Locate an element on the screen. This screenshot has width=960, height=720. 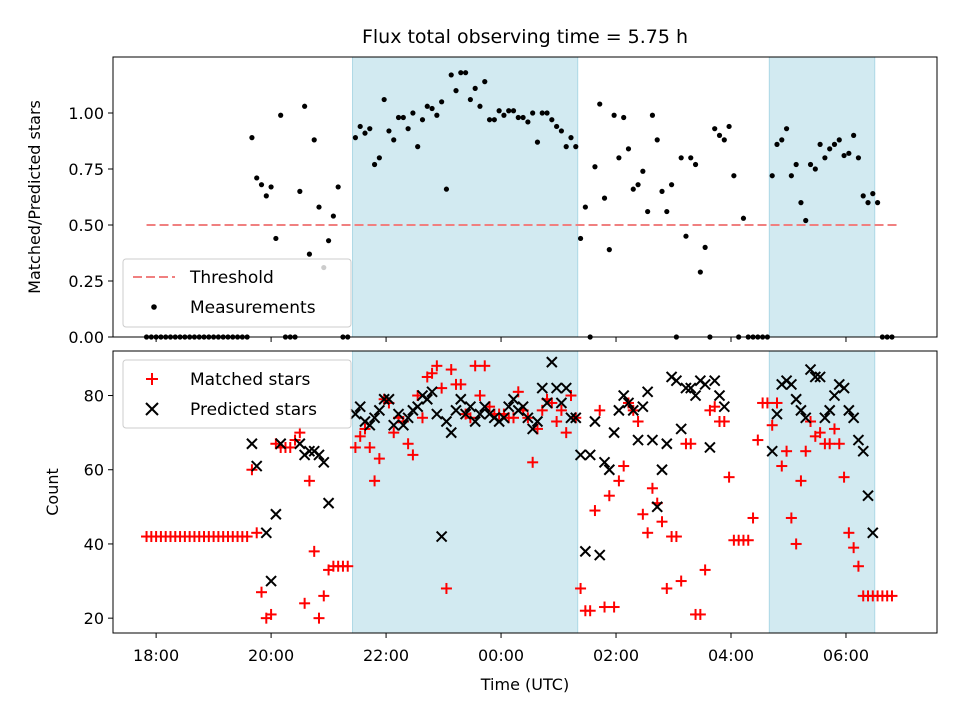
ratio-legend: Threshold Measurements is located at coordinates (237, 293).